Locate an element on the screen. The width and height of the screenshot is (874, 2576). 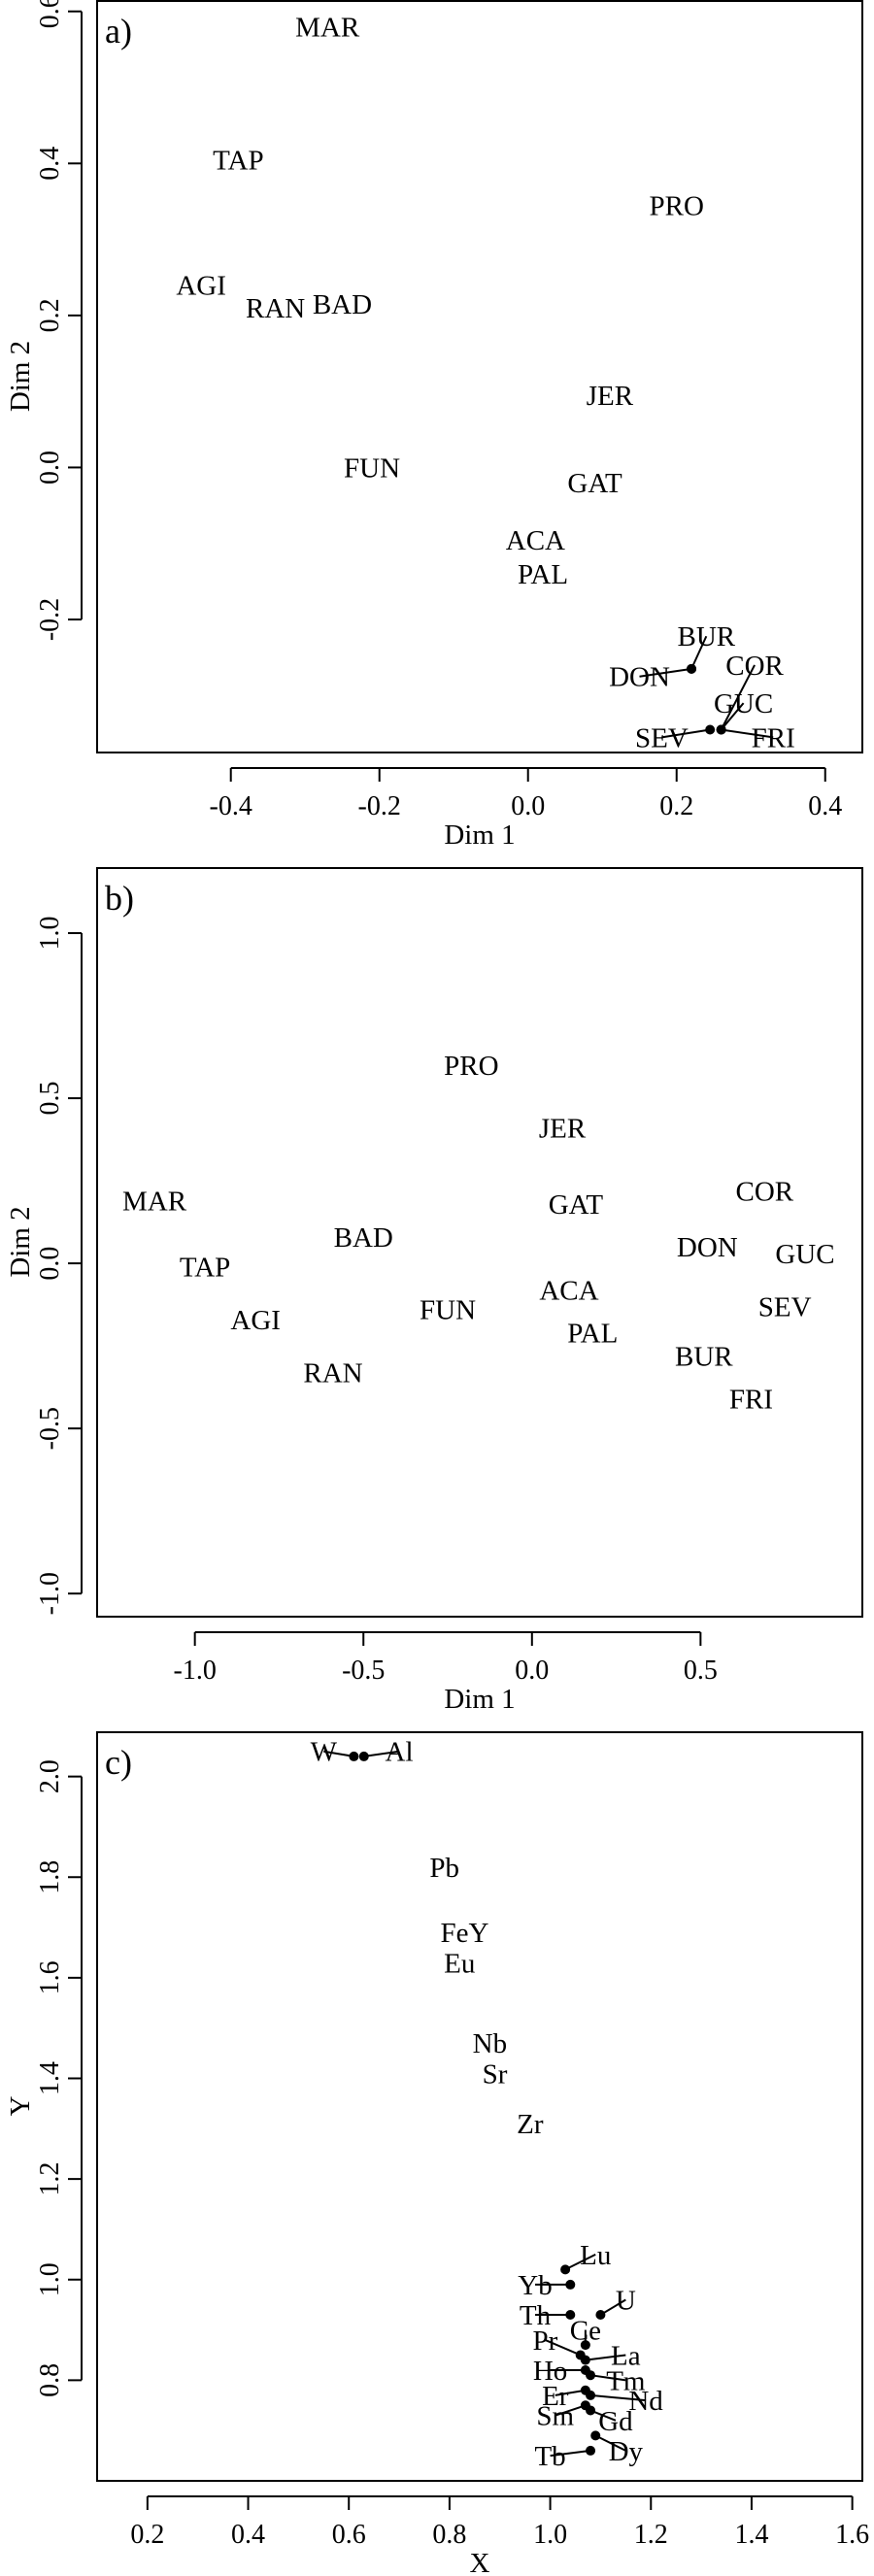
y-tick-label: 0.0 is located at coordinates (50, 1264).